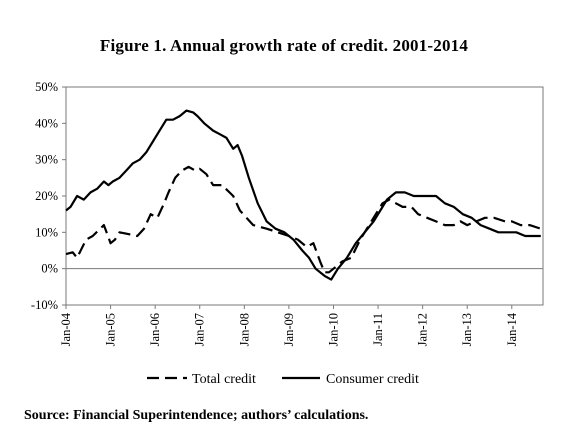 The width and height of the screenshot is (568, 440). Describe the element at coordinates (512, 329) in the screenshot. I see `x-tick-label: Jan-14` at that location.